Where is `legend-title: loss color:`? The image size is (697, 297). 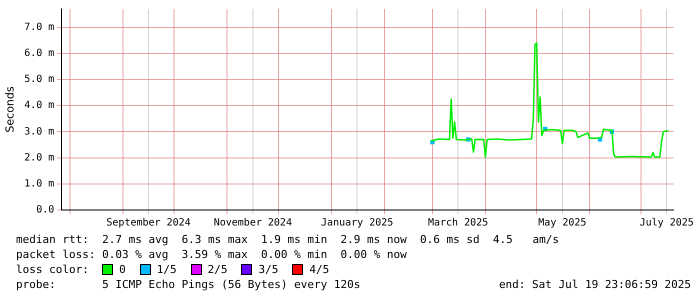
legend-title: loss color: is located at coordinates (53, 269).